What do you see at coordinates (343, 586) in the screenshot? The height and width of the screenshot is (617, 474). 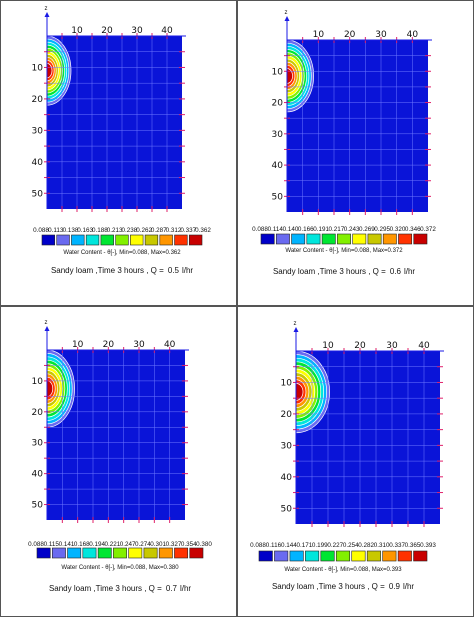 I see `caption: Sandy loam ,Time 3 hours , Q = 0.9 l/hr` at bounding box center [343, 586].